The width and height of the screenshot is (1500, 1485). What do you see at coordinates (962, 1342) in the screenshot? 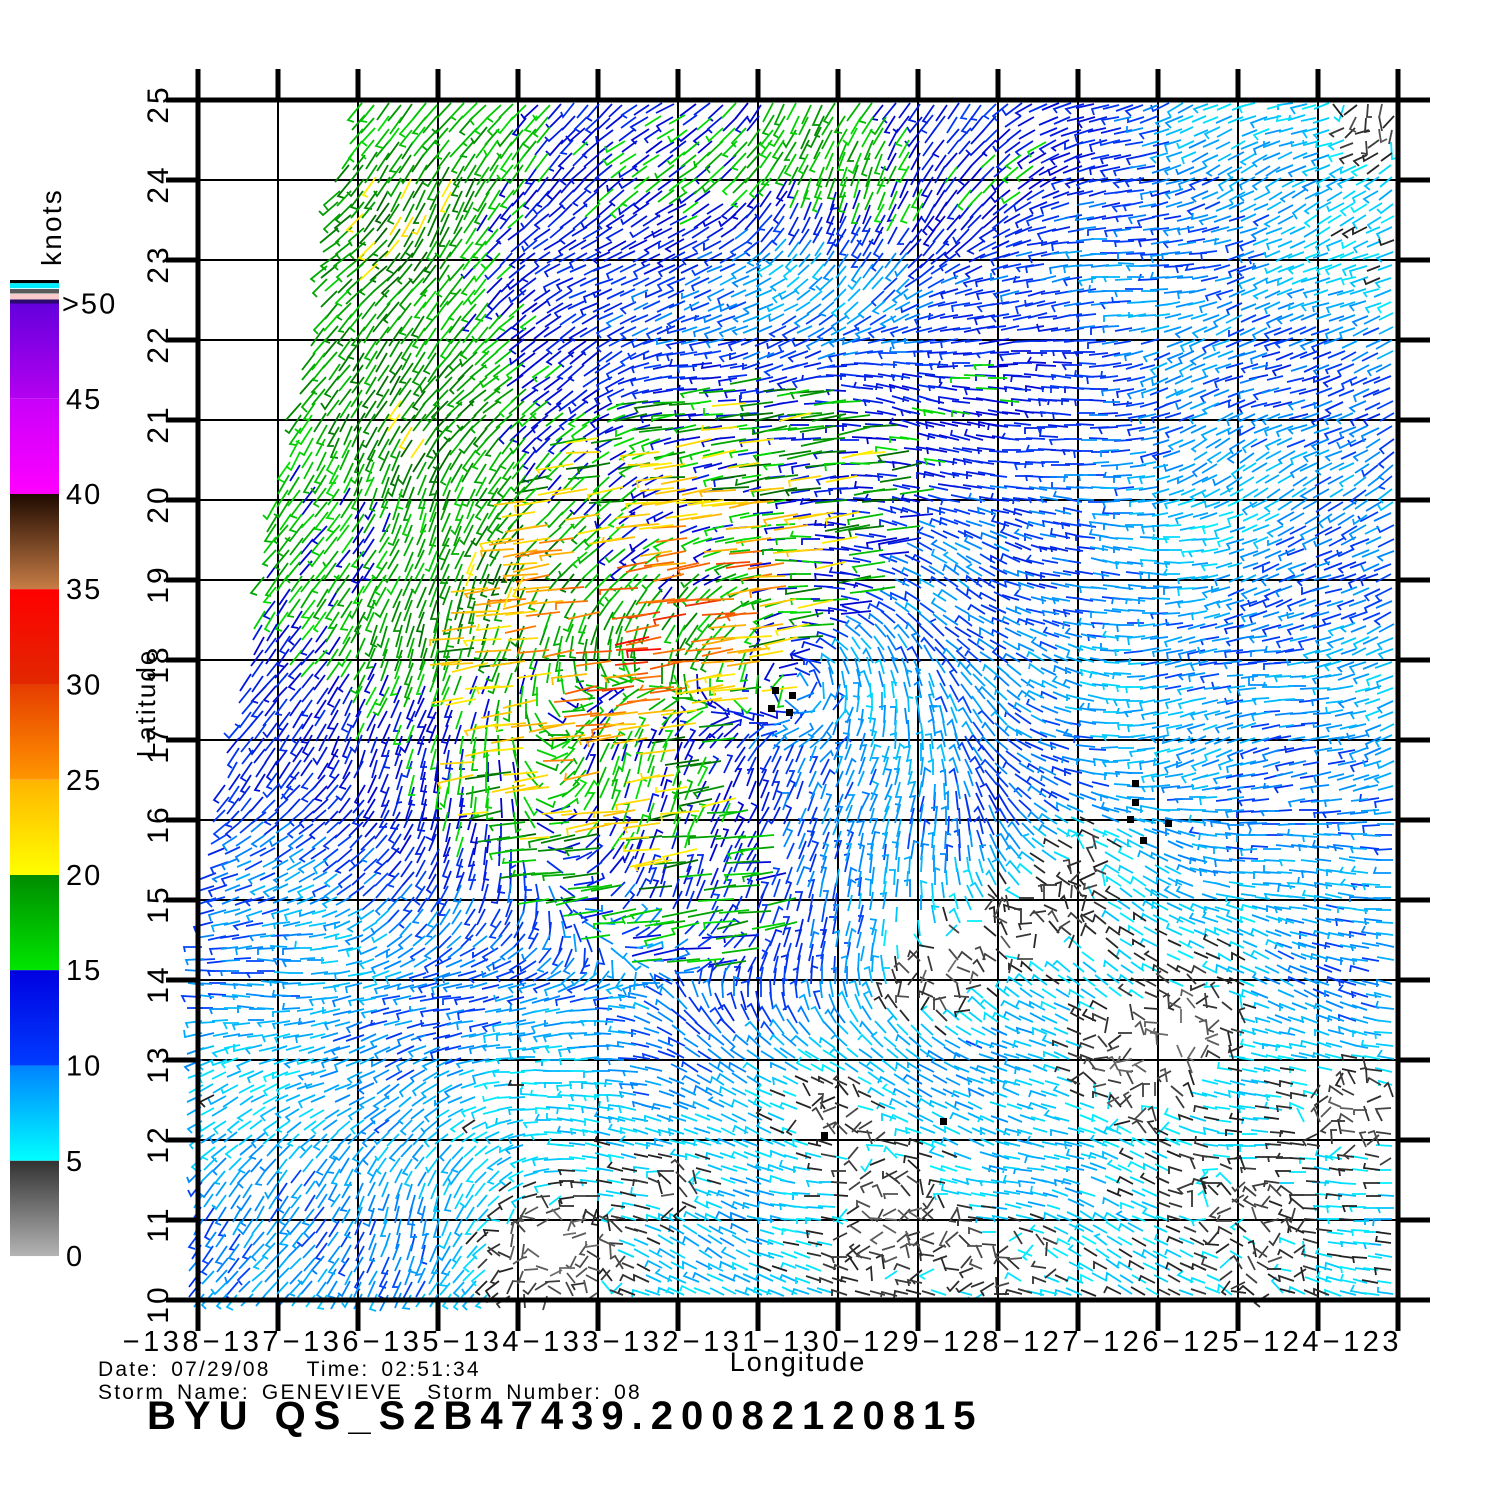
I see `svg-text: −128` at bounding box center [962, 1342].